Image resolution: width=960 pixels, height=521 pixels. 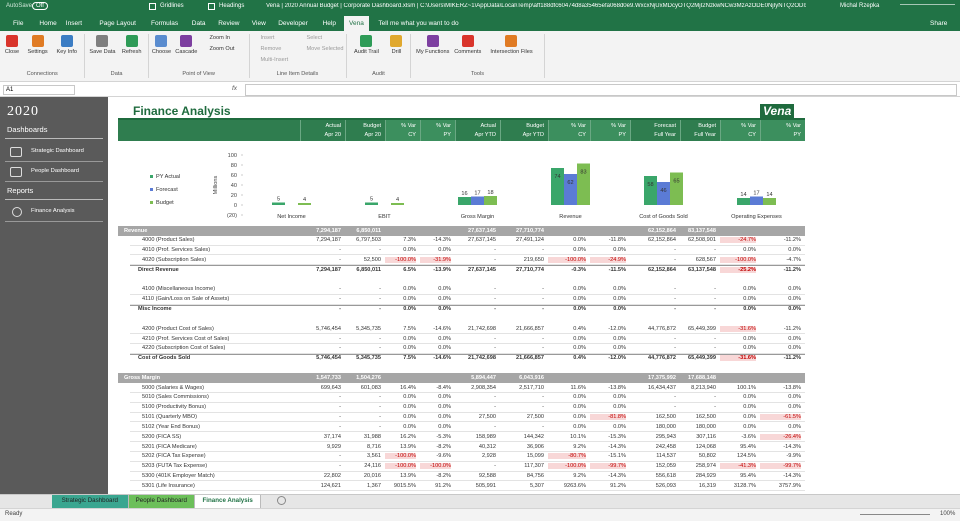 What do you see at coordinates (293, 23) in the screenshot?
I see `menu-tab: Developer` at bounding box center [293, 23].